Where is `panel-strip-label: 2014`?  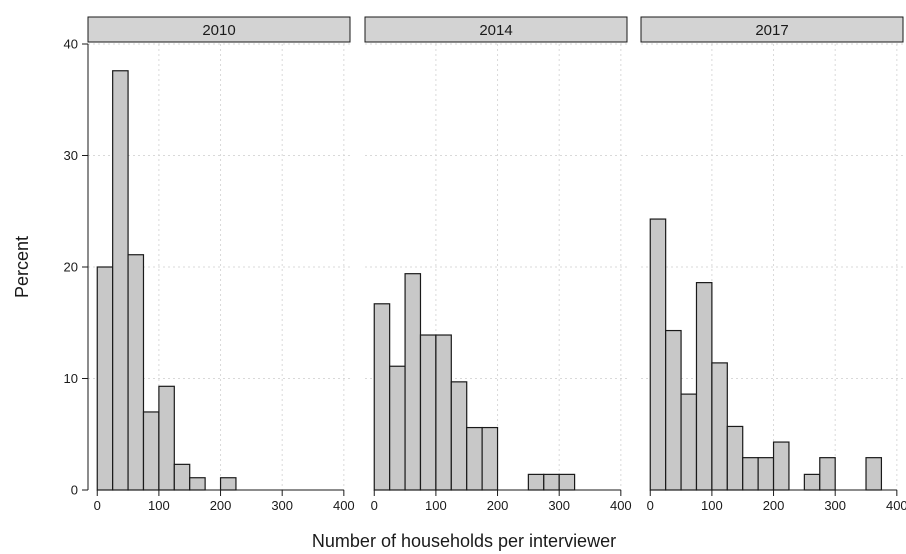
panel-strip-label: 2014 is located at coordinates (495, 30).